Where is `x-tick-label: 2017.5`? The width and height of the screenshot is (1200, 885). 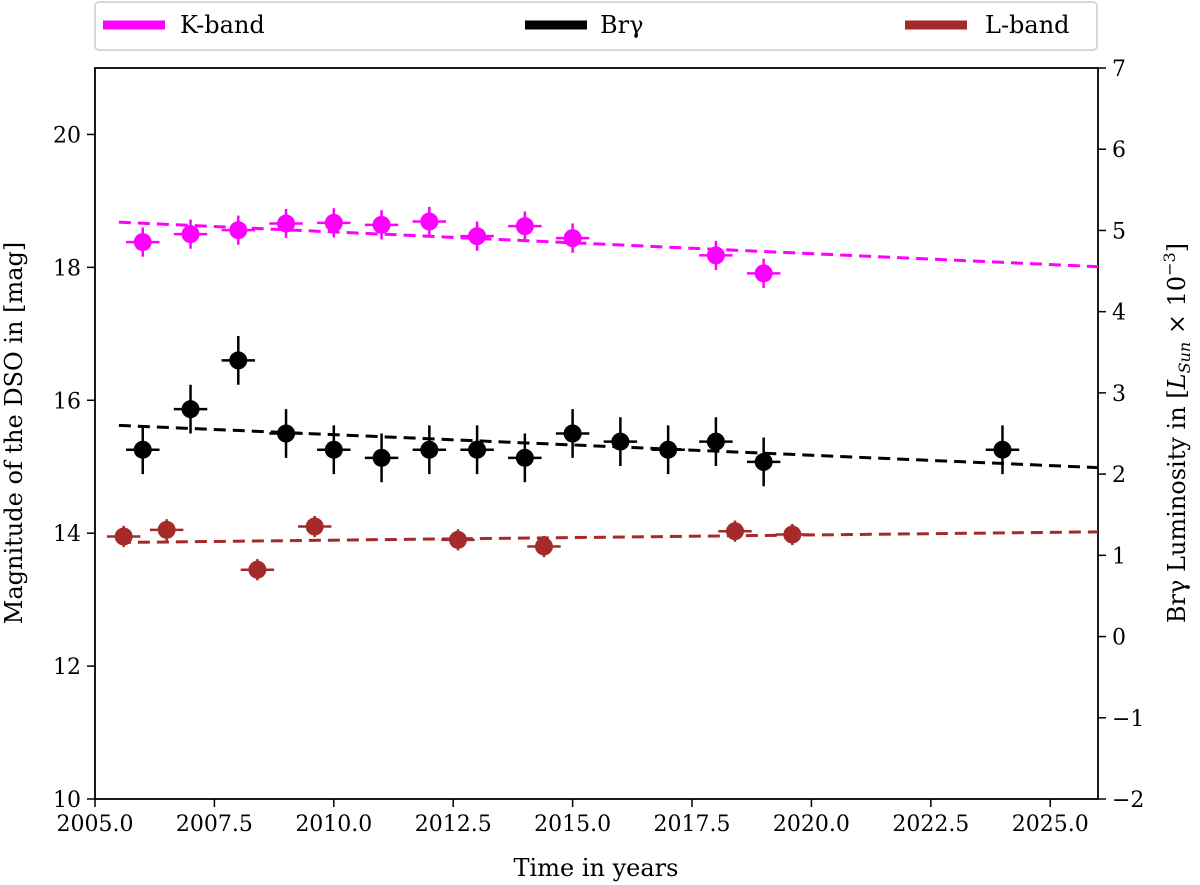
x-tick-label: 2017.5 is located at coordinates (692, 824).